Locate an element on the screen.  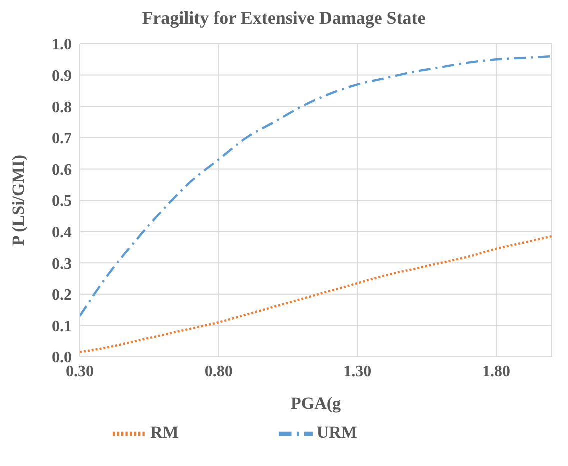
y-tick-label: 0.4 is located at coordinates (62, 233).